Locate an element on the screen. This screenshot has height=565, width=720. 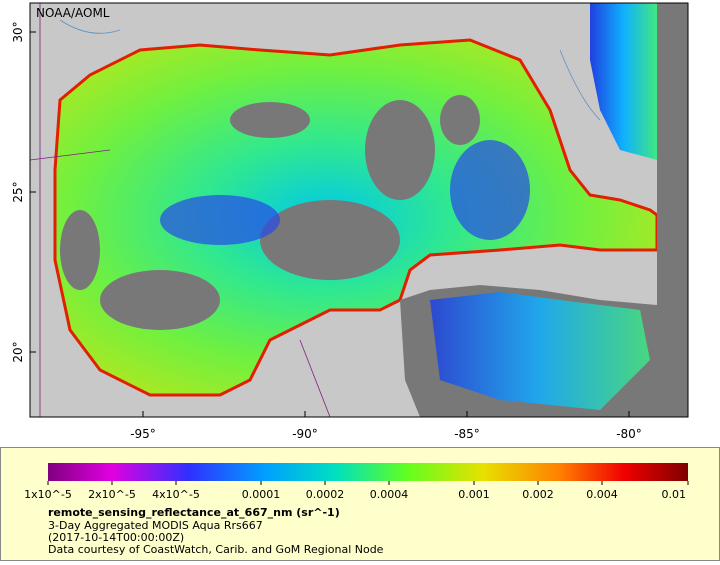
colorbar-label: 0.002 is located at coordinates (538, 494).